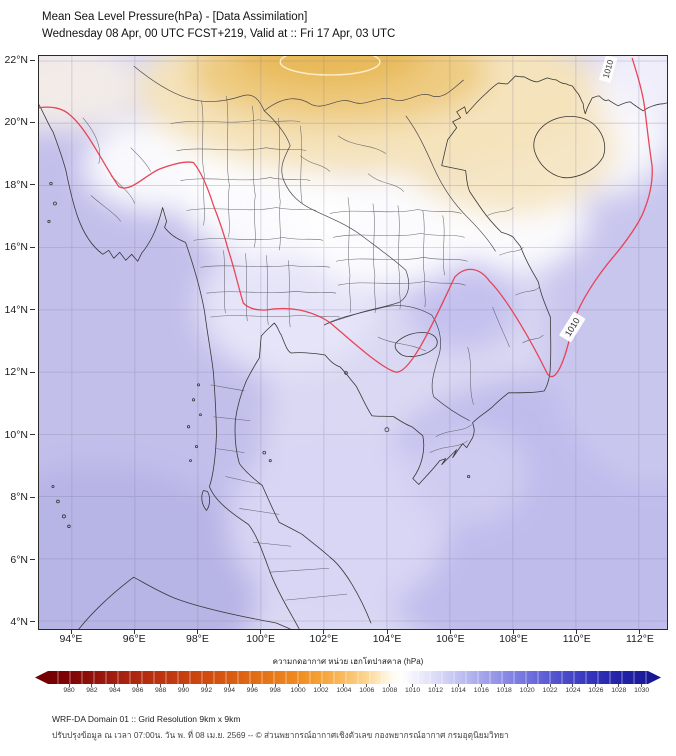  What do you see at coordinates (20, 372) in the screenshot?
I see `y-axis-label: 12°N` at bounding box center [20, 372].